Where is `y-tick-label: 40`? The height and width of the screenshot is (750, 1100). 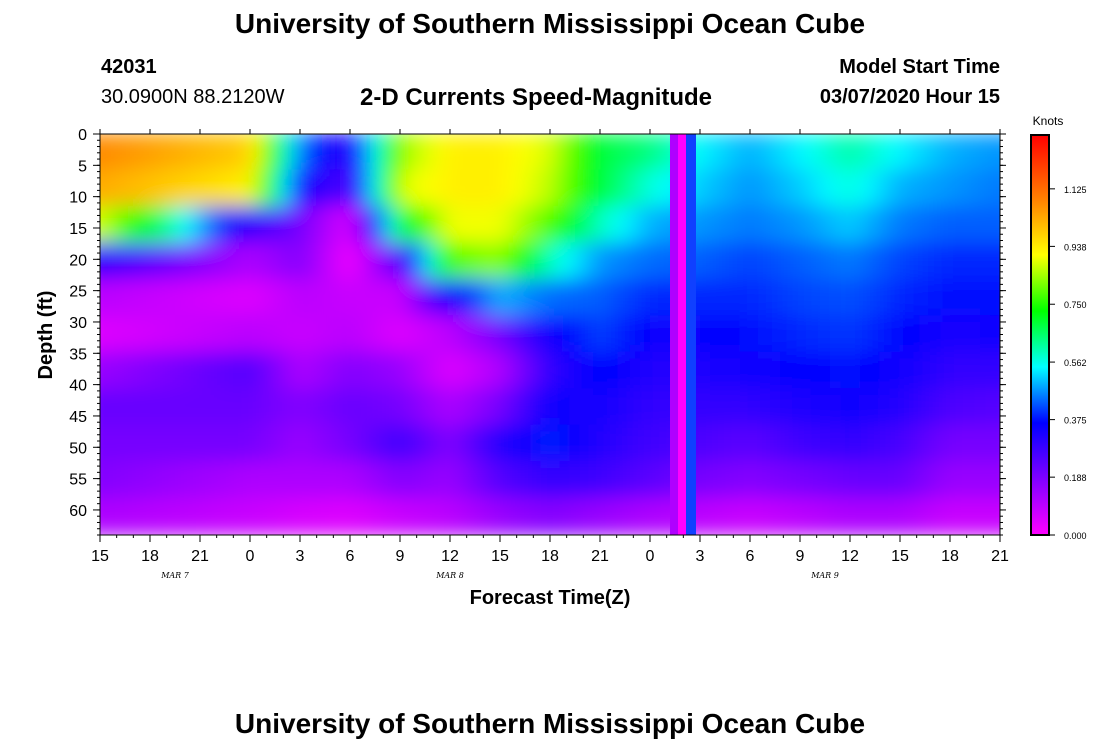
y-tick-label: 40 is located at coordinates (78, 386).